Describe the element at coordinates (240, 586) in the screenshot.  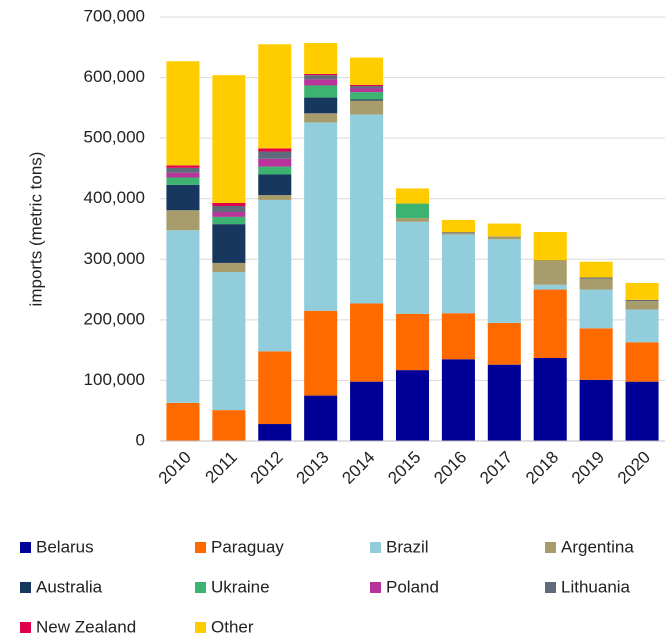
I see `legend-label: Ukraine` at that location.